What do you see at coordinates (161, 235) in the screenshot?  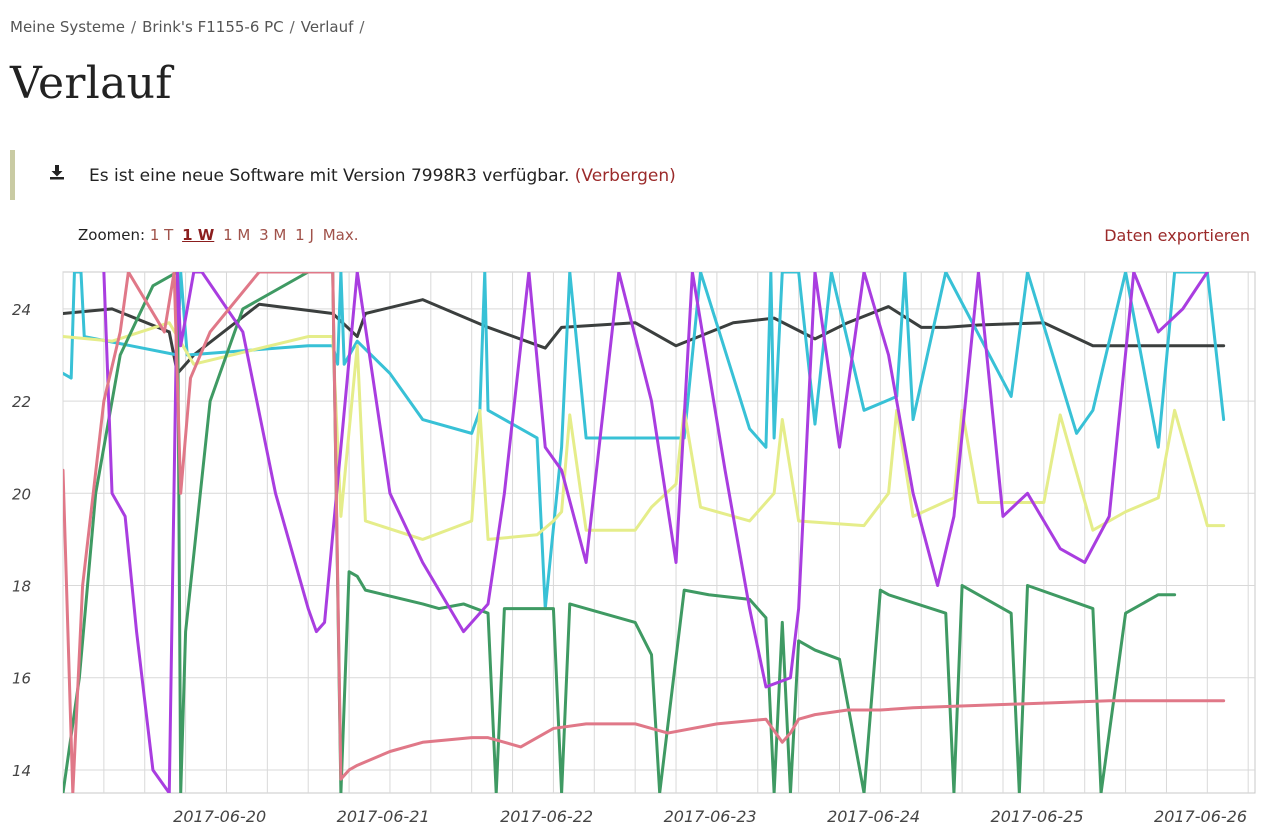 I see `zoom-1-day: 1 T` at bounding box center [161, 235].